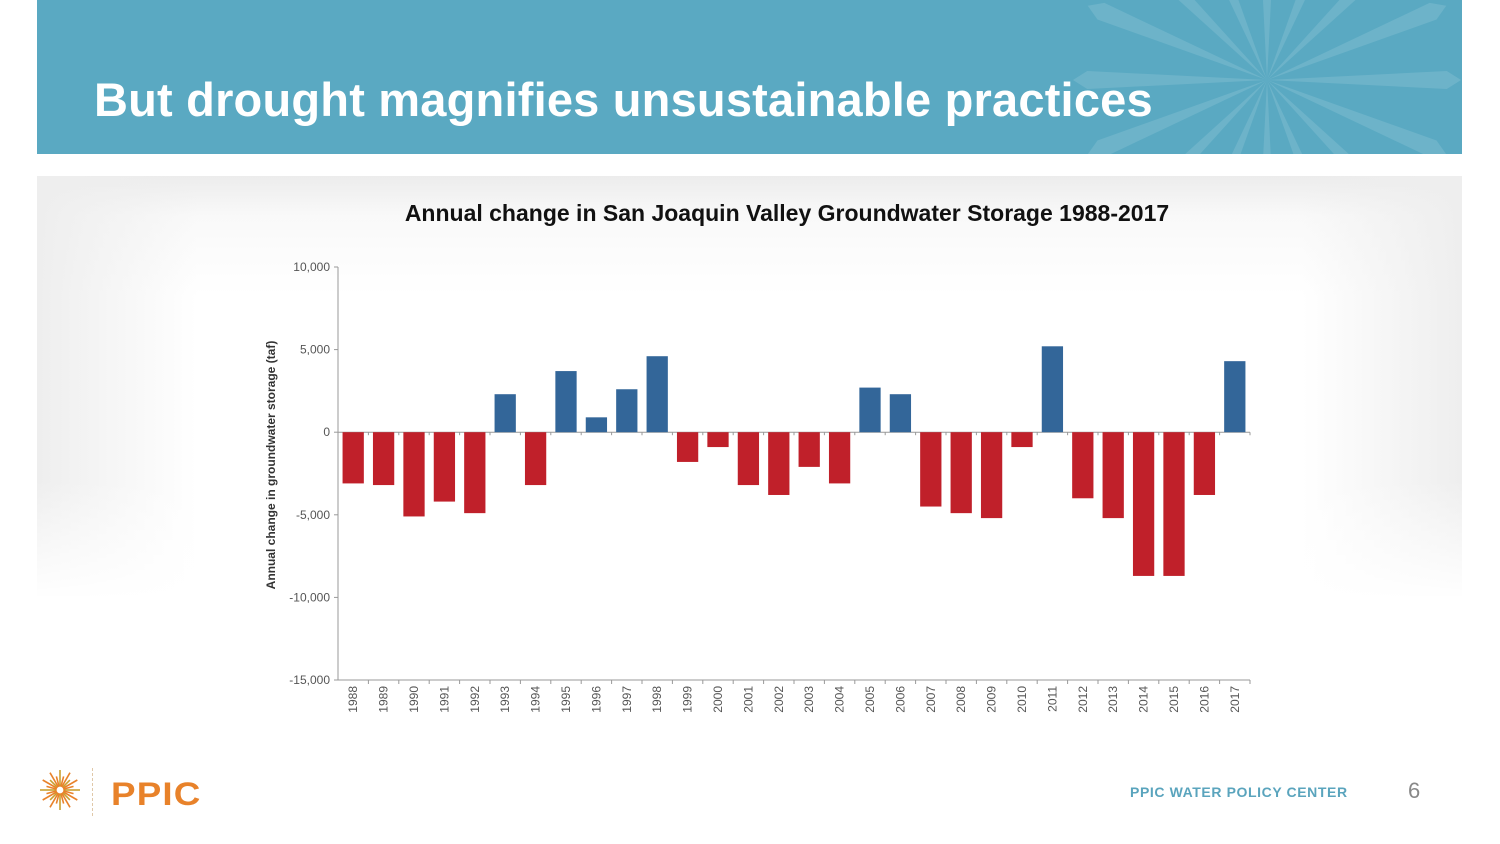  I want to click on x-tick-label: 2001, so click(748, 699).